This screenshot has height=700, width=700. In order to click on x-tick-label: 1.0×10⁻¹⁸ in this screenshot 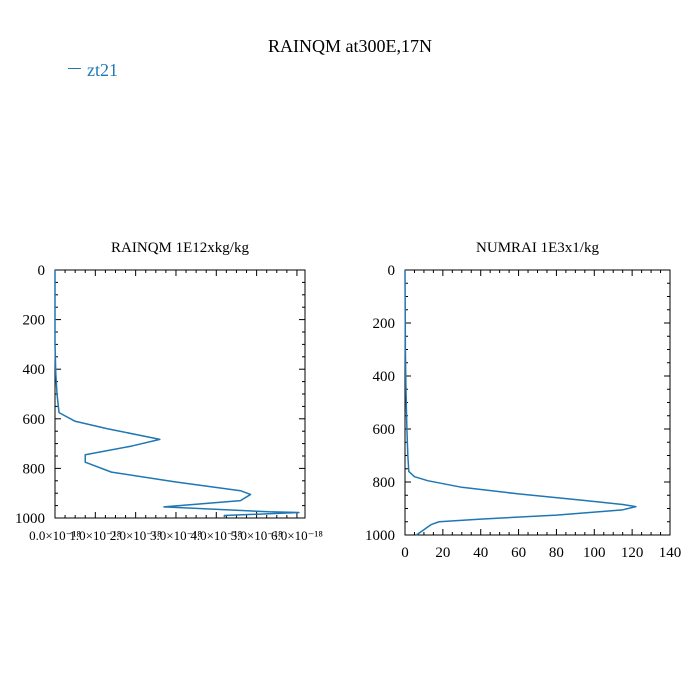, I will do `click(95, 535)`.